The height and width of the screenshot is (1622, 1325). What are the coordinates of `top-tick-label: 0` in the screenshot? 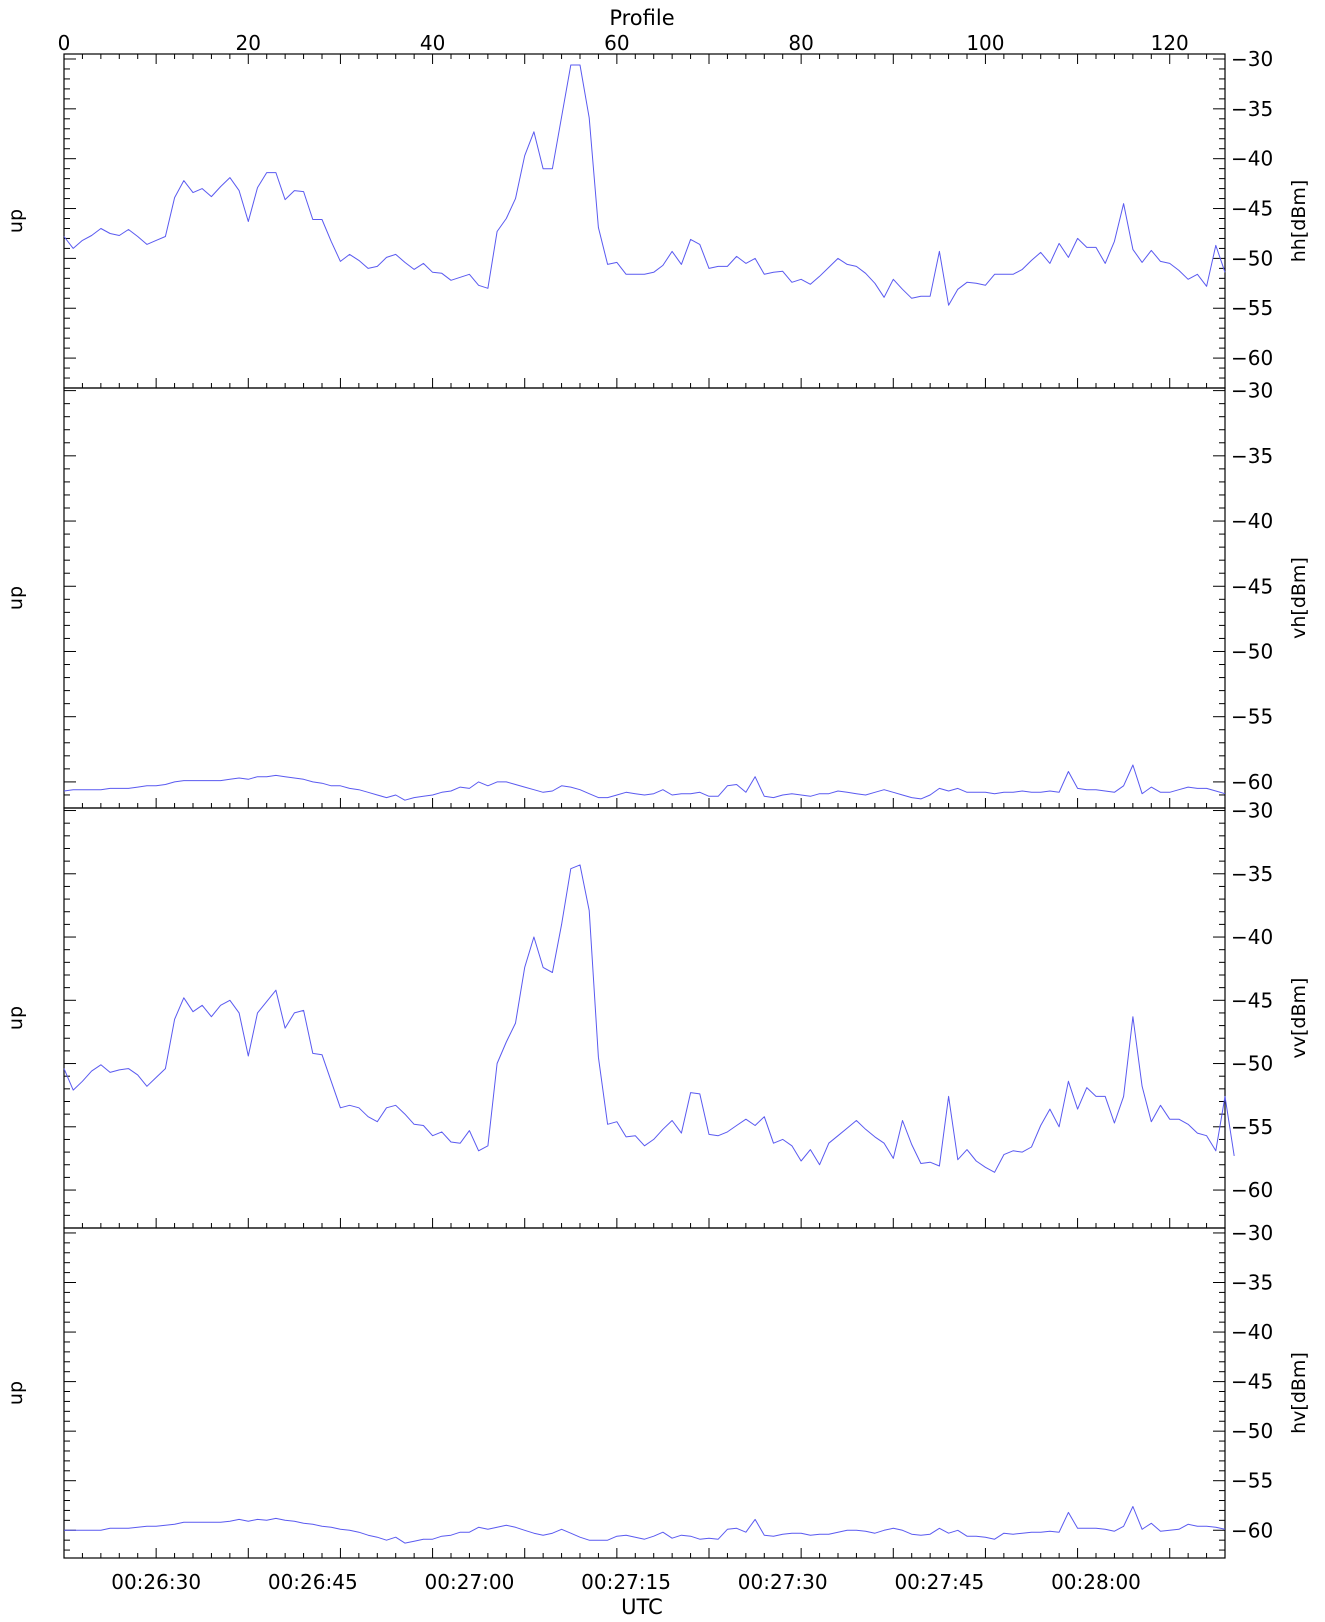 It's located at (64, 43).